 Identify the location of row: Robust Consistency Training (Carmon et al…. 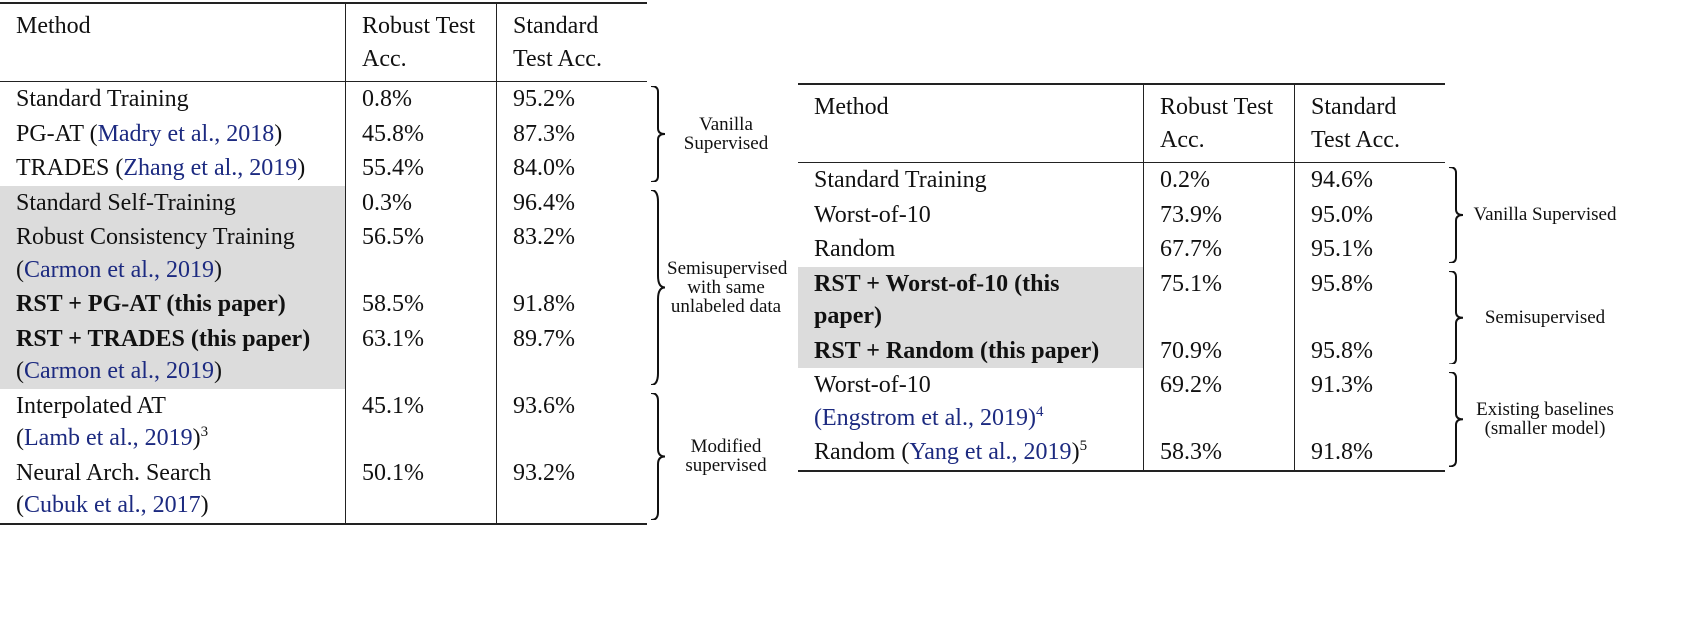
(392, 253).